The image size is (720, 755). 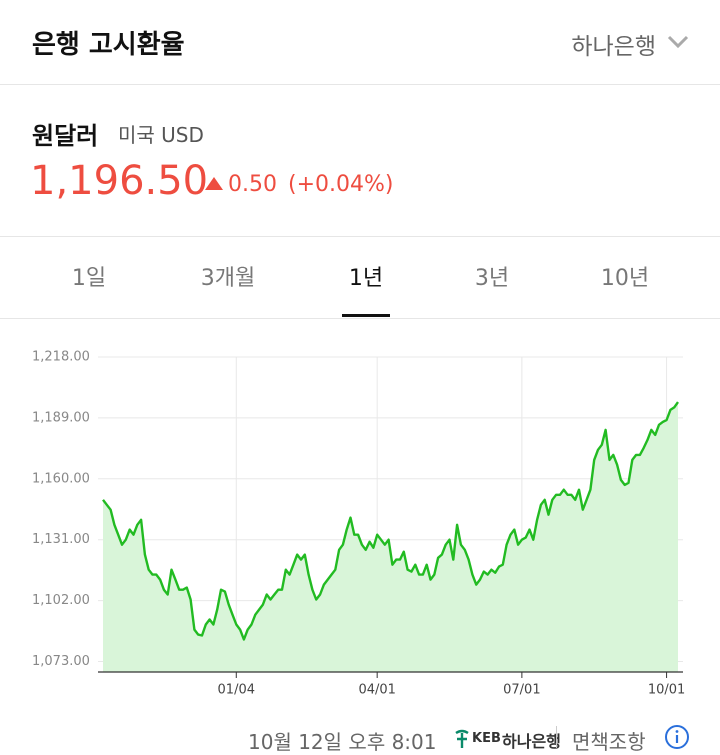 I want to click on rate-change-percent: (+0.04%), so click(x=341, y=184).